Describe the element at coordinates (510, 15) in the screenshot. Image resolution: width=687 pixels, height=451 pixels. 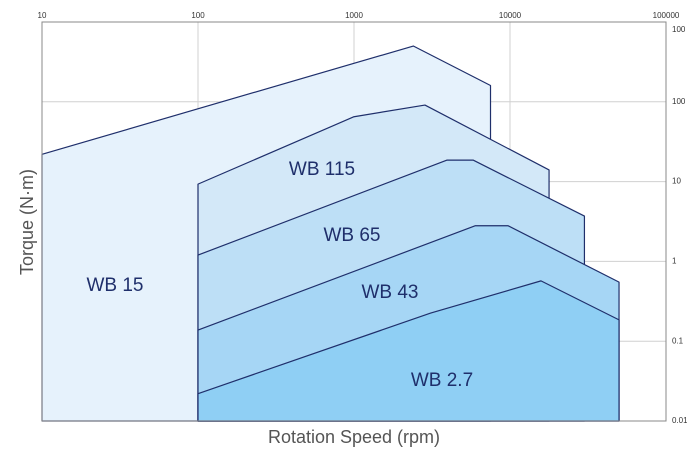
I see `x-tick-label: 10000` at that location.